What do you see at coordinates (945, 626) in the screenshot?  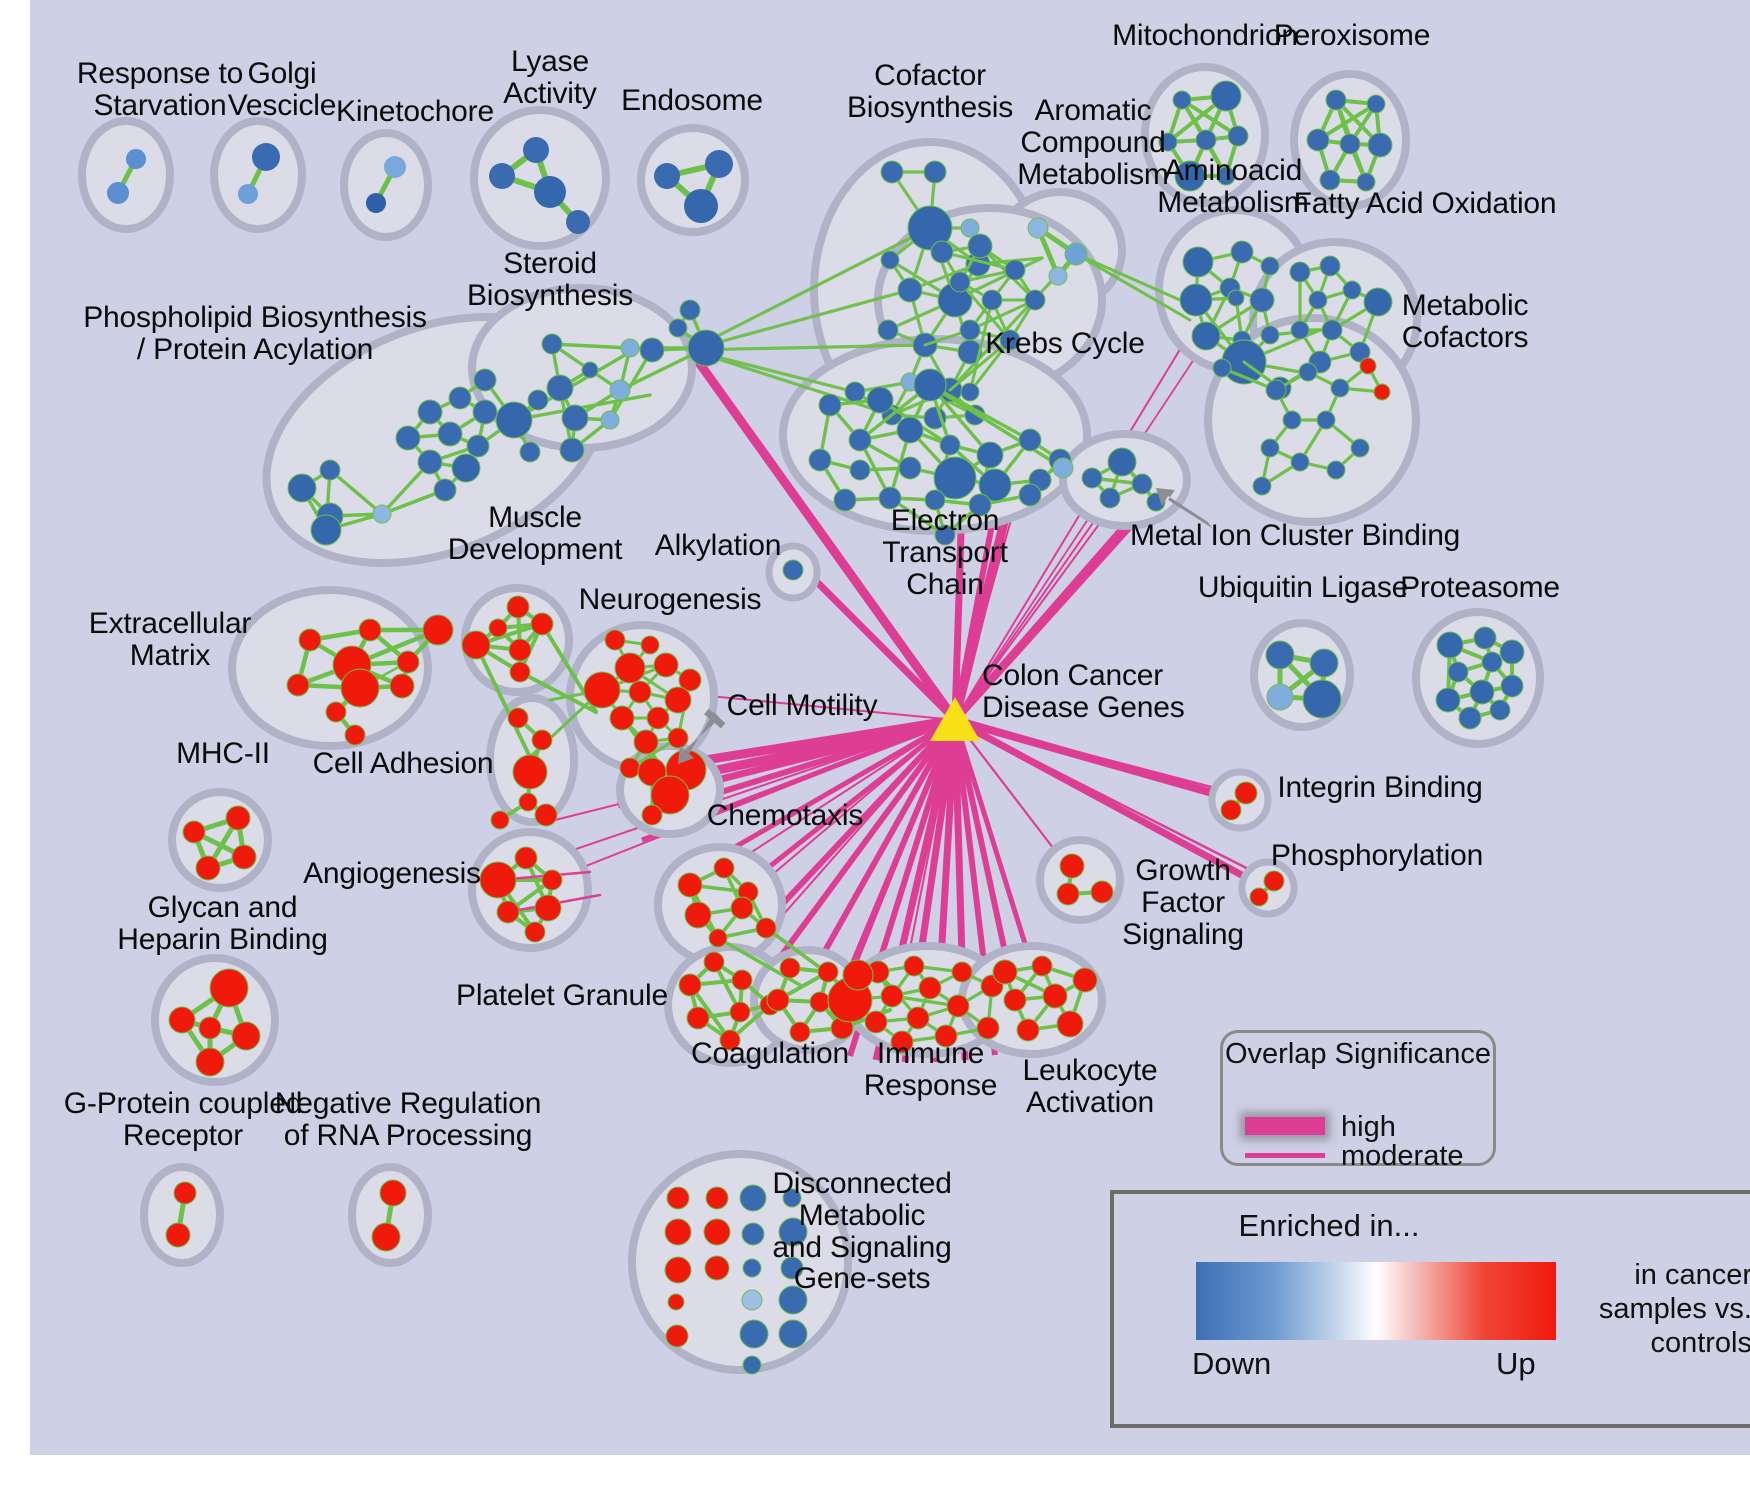 I see `pointer-arrows` at bounding box center [945, 626].